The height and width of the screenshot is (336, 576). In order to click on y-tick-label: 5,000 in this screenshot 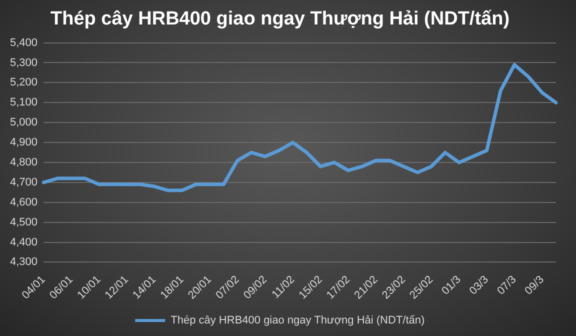, I will do `click(24, 122)`.